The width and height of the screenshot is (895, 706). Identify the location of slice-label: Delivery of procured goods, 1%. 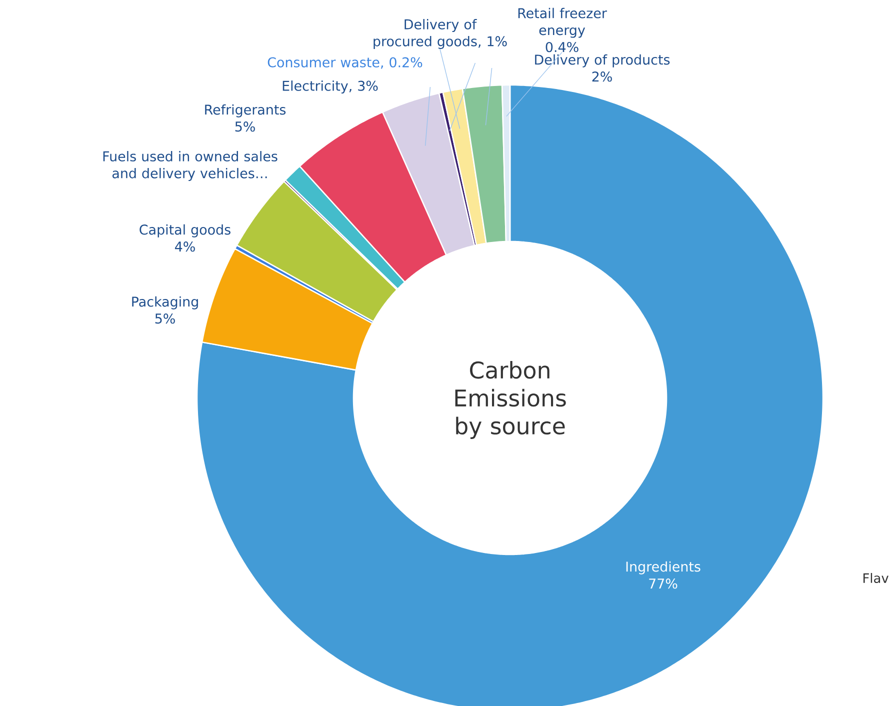
(440, 34).